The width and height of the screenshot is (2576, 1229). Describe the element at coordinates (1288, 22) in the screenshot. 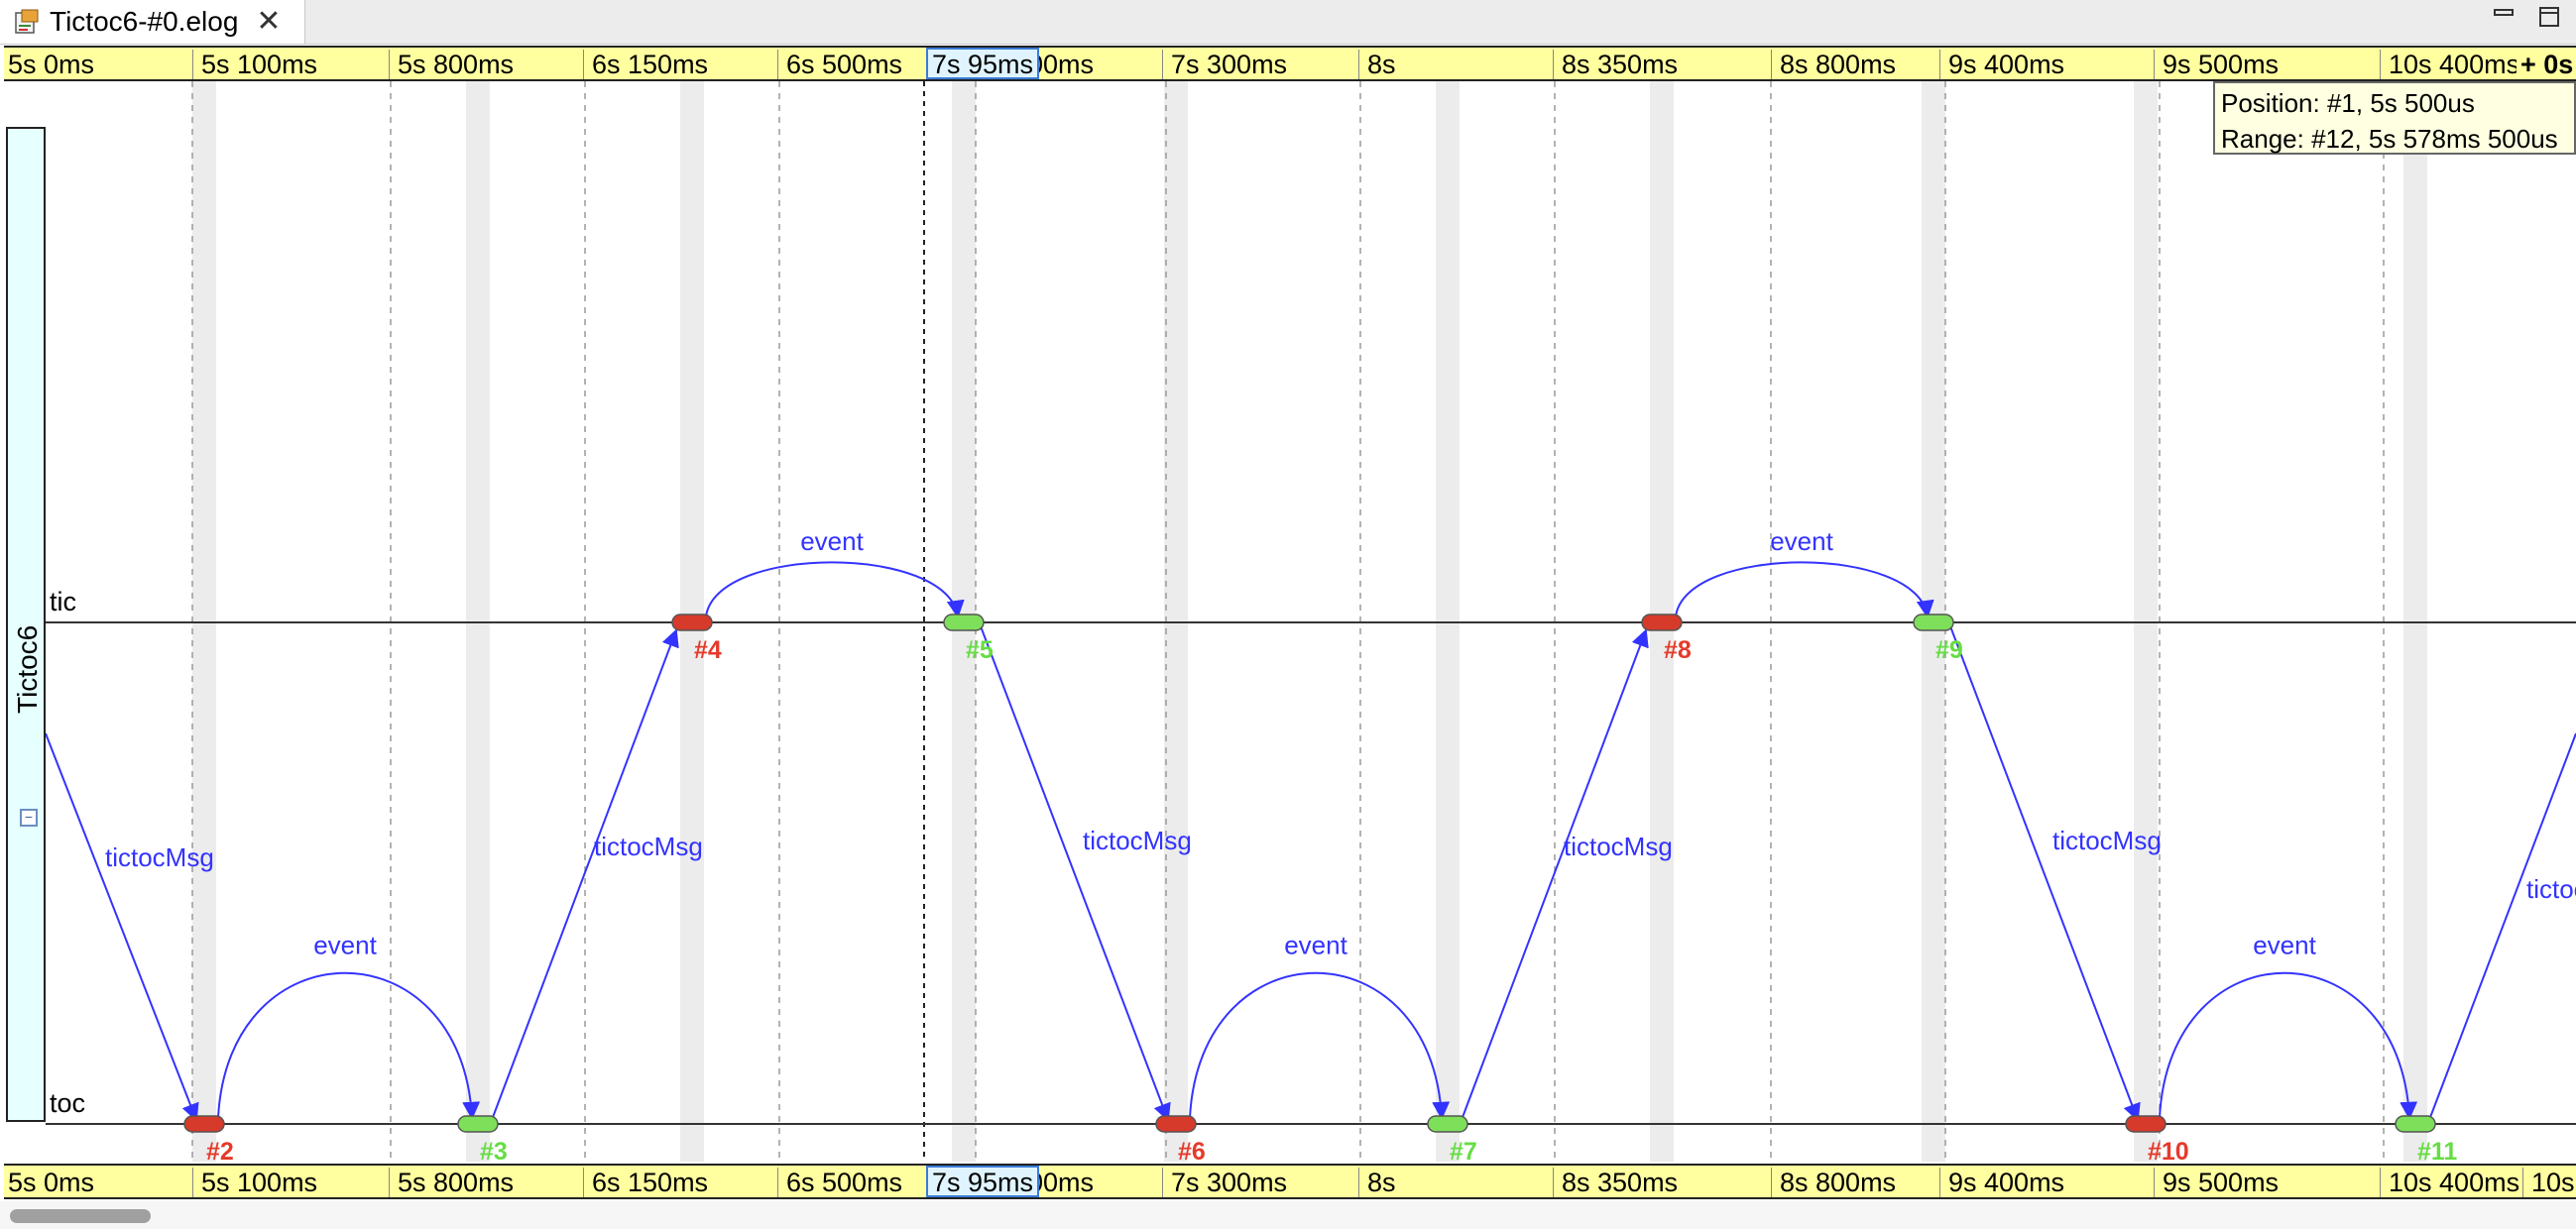

I see `editor-tab-bar: Tictoc6-#0.elog ✕` at that location.